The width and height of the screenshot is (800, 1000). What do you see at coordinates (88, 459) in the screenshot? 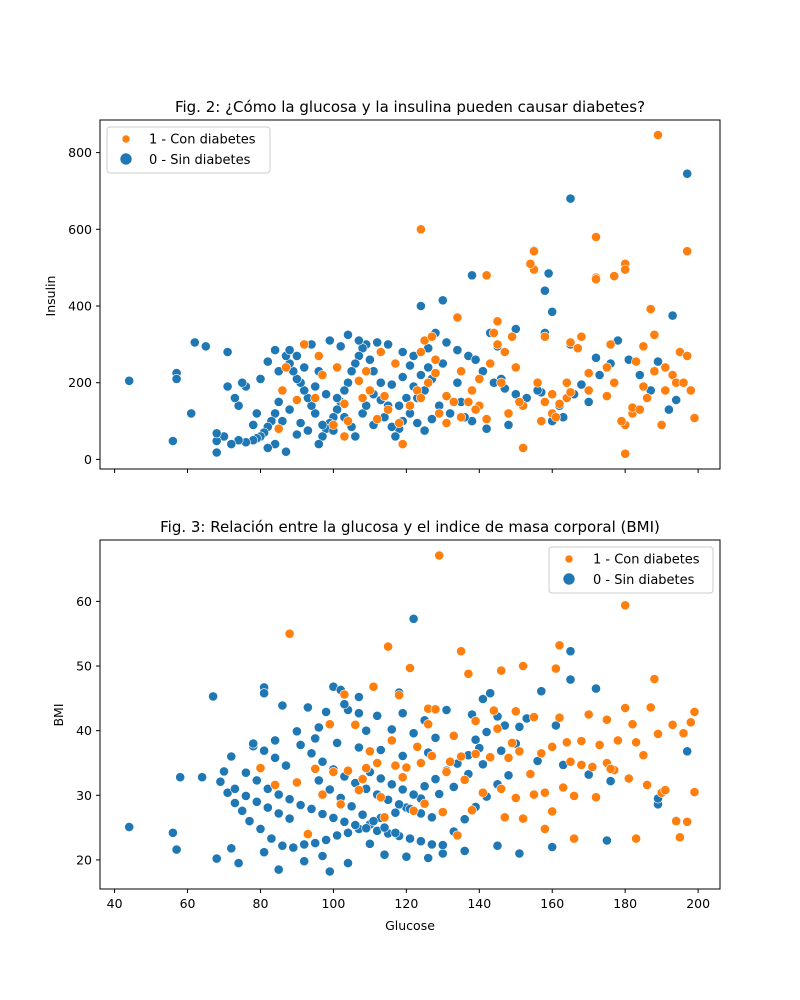
I see `y-tick-label: 0` at bounding box center [88, 459].